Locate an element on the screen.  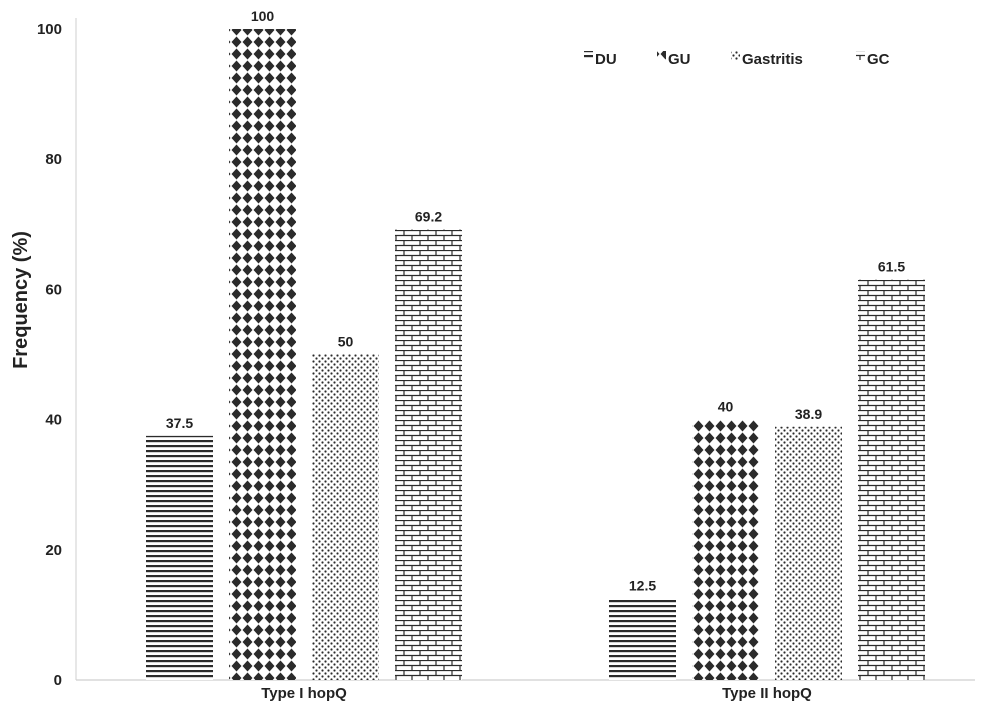
x-tick-labels: Type I hopQ Type II hopQ is located at coordinates (536, 693).